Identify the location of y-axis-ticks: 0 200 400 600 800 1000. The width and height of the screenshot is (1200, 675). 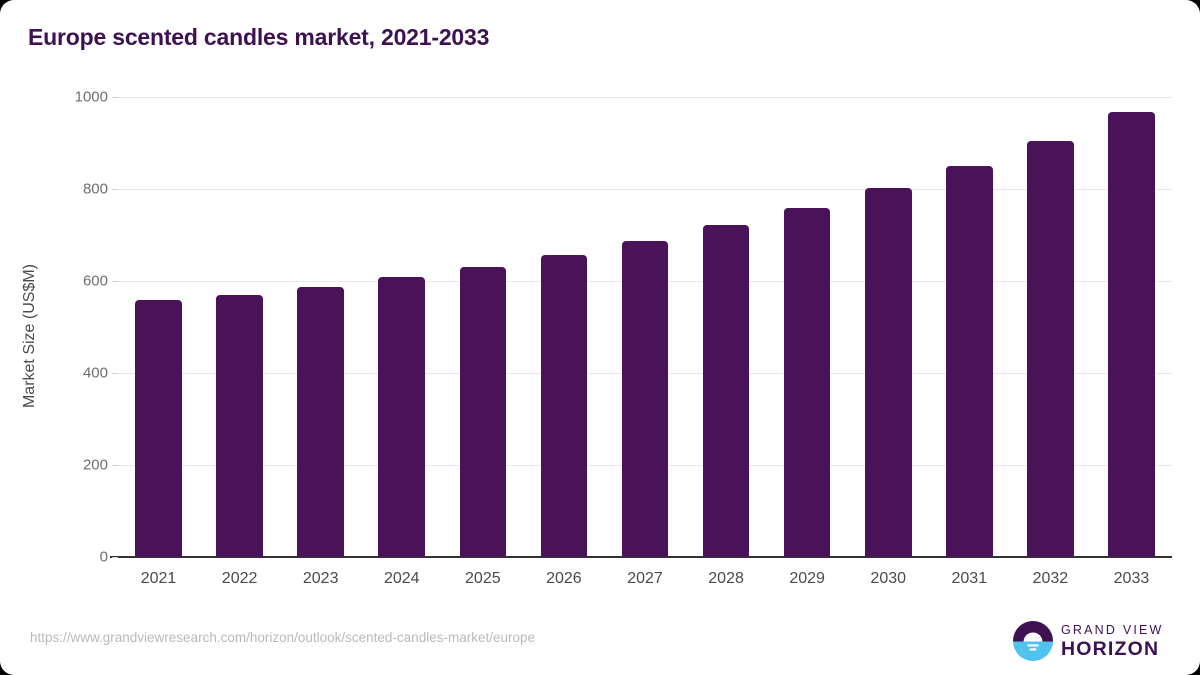
(74, 337).